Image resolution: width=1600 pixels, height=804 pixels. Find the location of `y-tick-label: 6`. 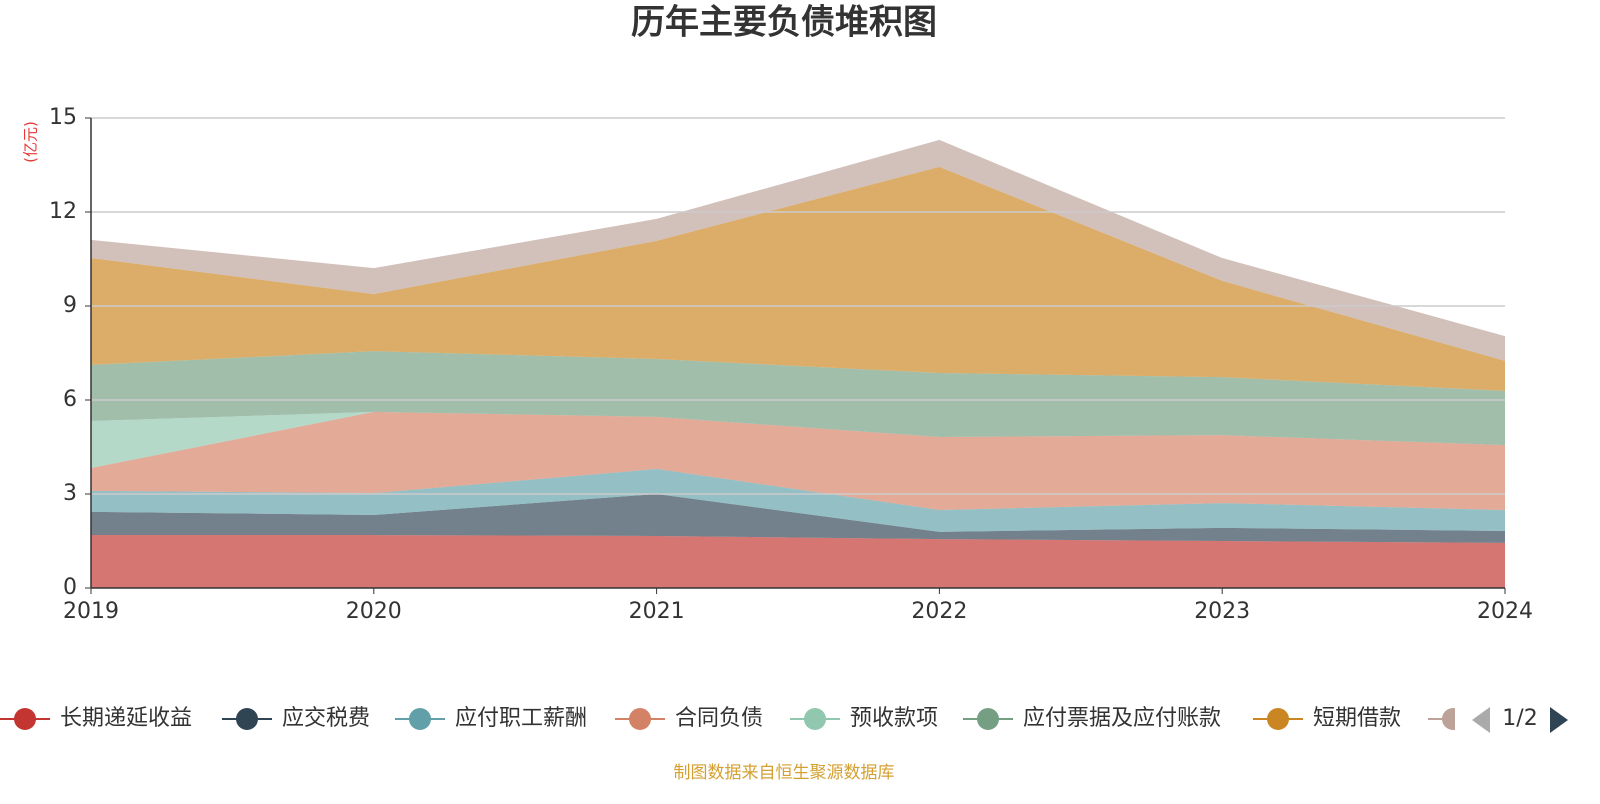

y-tick-label: 6 is located at coordinates (70, 399).